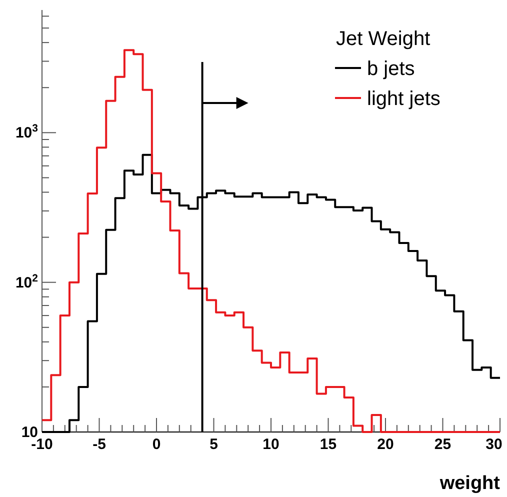 The image size is (507, 497). Describe the element at coordinates (383, 39) in the screenshot. I see `legend-title: Jet Weight` at that location.